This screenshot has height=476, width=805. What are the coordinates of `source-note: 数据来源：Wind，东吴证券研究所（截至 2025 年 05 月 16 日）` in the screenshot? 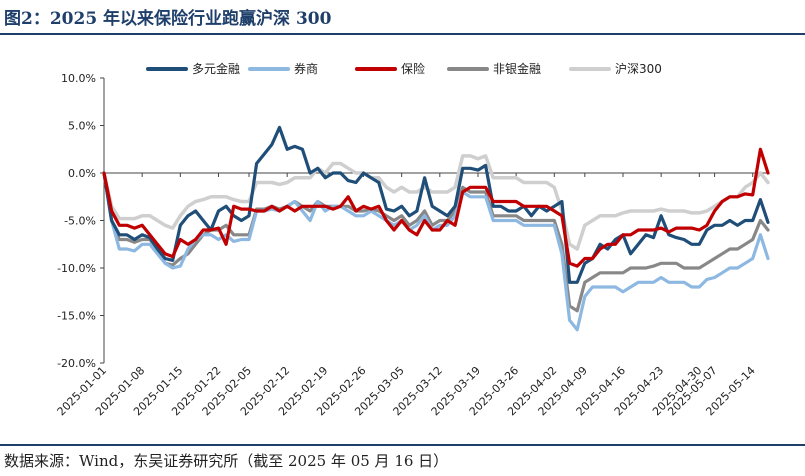 It's located at (226, 461).